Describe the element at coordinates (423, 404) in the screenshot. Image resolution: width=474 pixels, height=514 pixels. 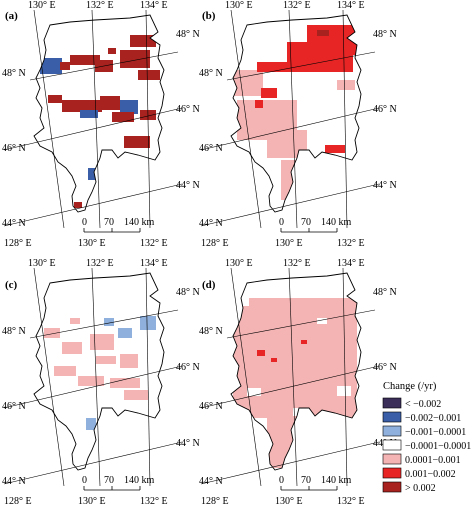
I see `legend-label: < −0.002` at that location.